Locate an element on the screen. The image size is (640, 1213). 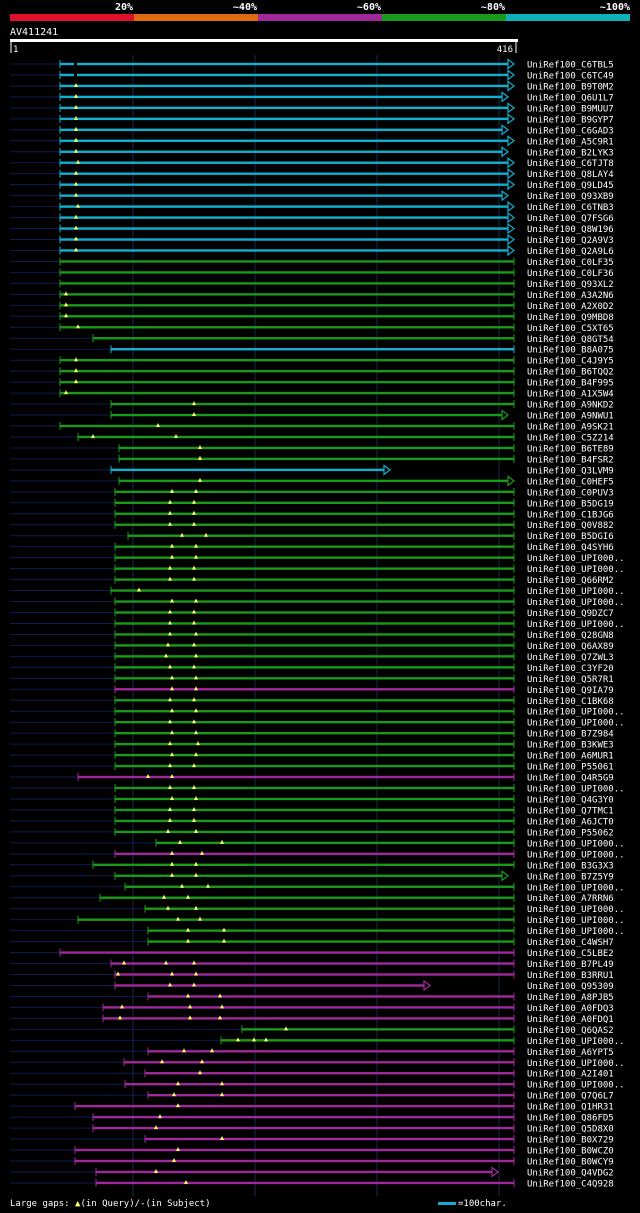
hit-row: UniRef100_B7PL49 is located at coordinates (312, 965).